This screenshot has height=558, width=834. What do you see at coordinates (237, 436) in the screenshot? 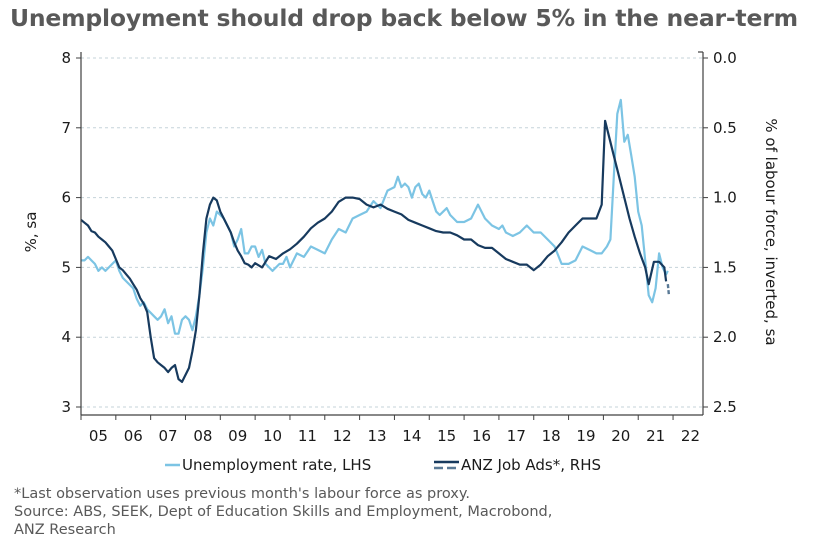
I see `x-tick-label: 09` at bounding box center [237, 436].